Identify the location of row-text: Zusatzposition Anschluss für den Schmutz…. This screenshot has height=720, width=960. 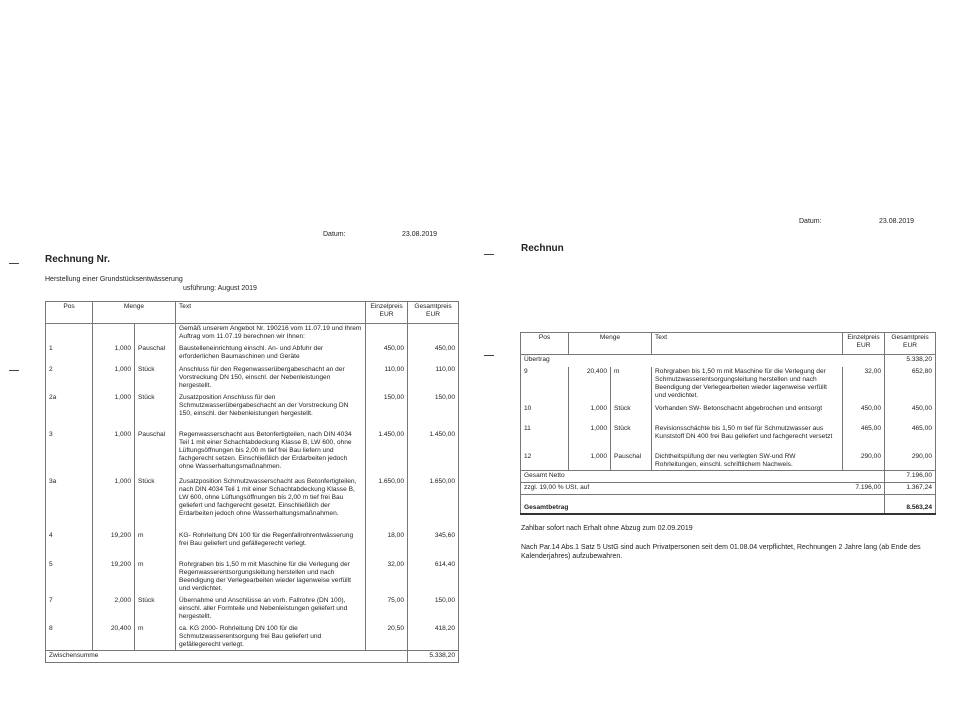
(270, 411).